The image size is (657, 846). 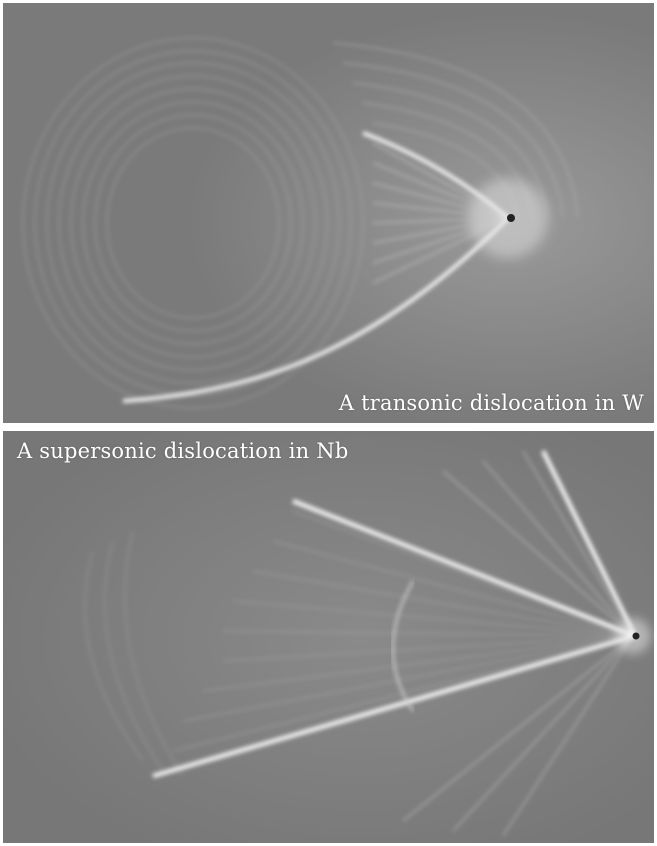 What do you see at coordinates (455, 130) in the screenshot?
I see `right-arc-waves` at bounding box center [455, 130].